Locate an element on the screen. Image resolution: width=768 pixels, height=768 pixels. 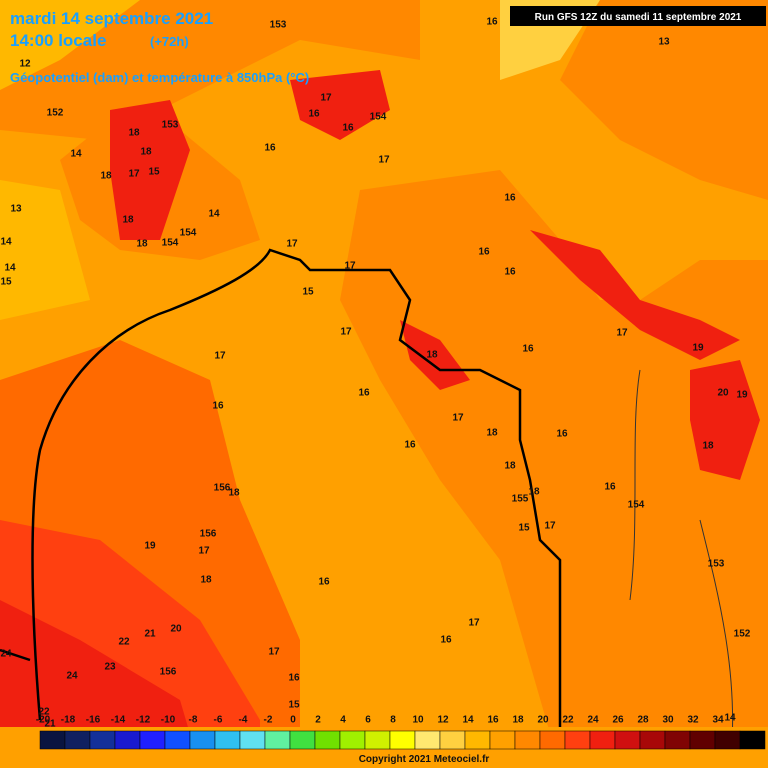
scale-label: -14 is located at coordinates (118, 720).